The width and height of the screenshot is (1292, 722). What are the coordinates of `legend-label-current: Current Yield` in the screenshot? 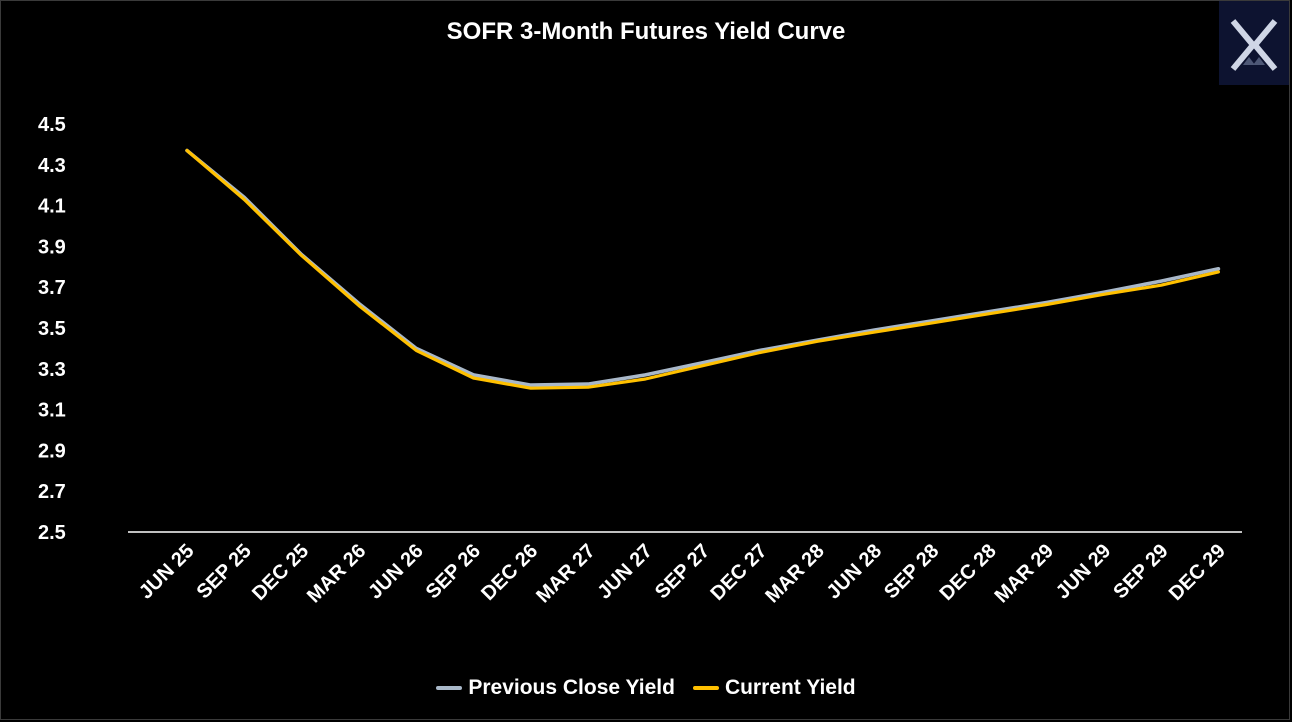 It's located at (790, 687).